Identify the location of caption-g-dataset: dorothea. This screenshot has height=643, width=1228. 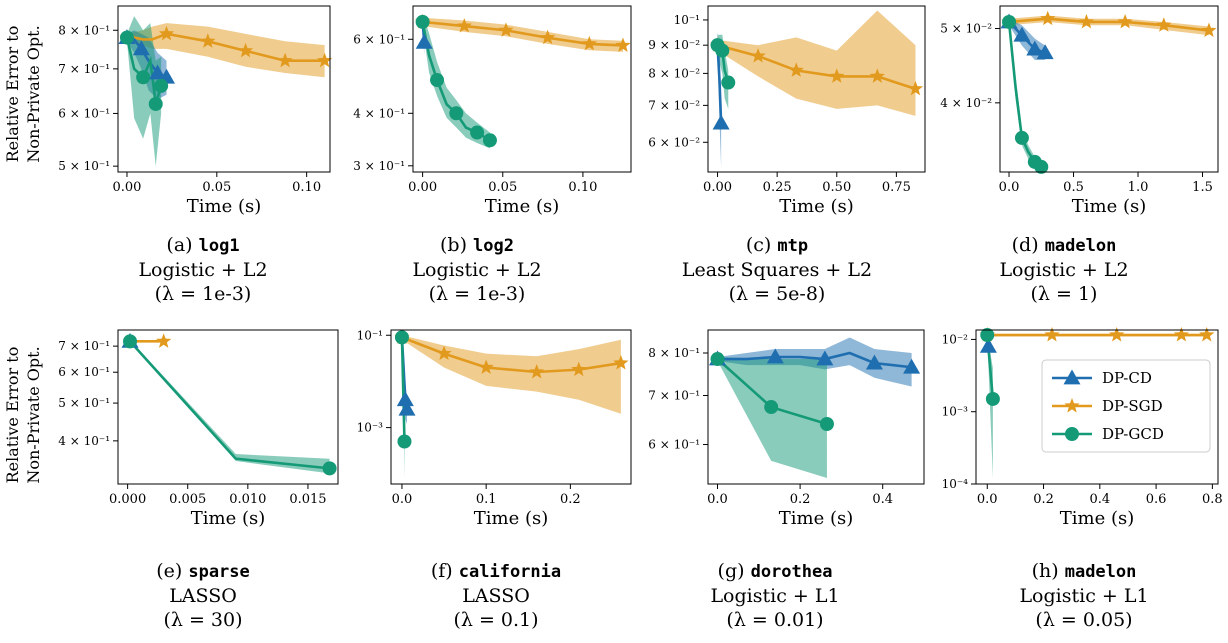
(791, 572).